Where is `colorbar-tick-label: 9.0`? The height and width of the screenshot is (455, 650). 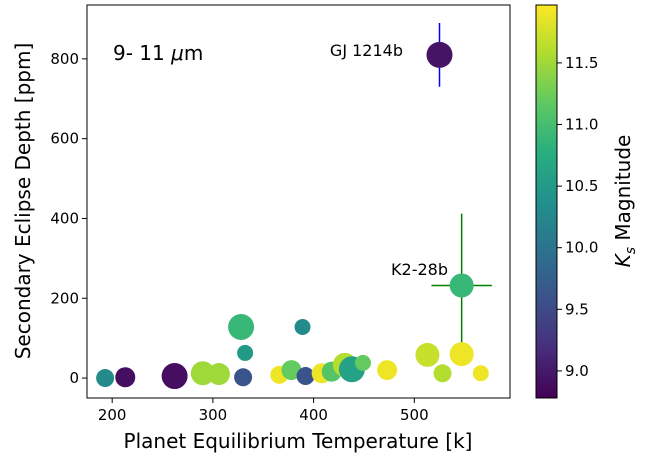
colorbar-tick-label: 9.0 is located at coordinates (577, 371).